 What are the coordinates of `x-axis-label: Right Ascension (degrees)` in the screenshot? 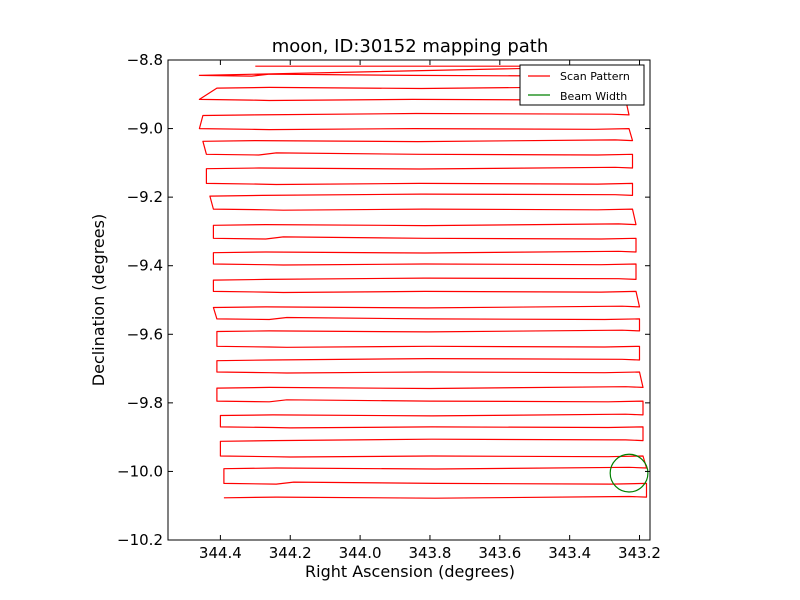 It's located at (410, 571).